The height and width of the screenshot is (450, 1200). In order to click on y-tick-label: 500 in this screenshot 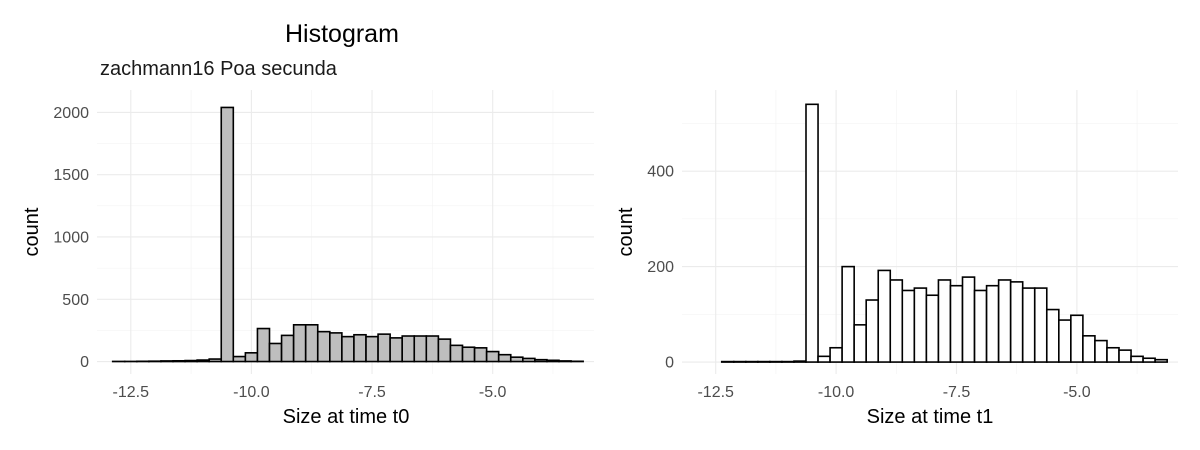, I will do `click(75, 300)`.